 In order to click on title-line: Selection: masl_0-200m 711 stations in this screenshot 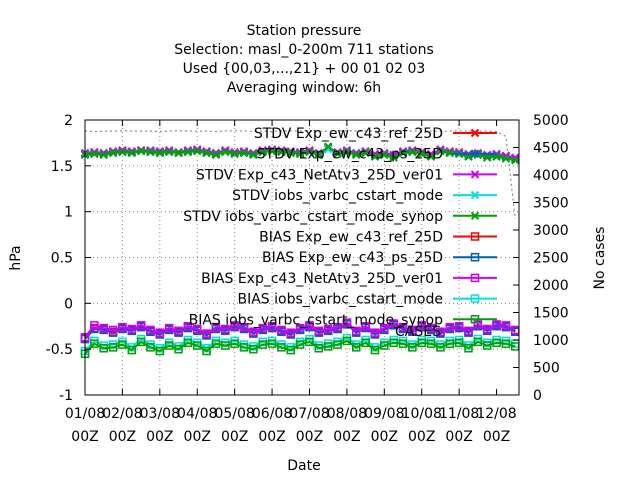, I will do `click(304, 50)`.